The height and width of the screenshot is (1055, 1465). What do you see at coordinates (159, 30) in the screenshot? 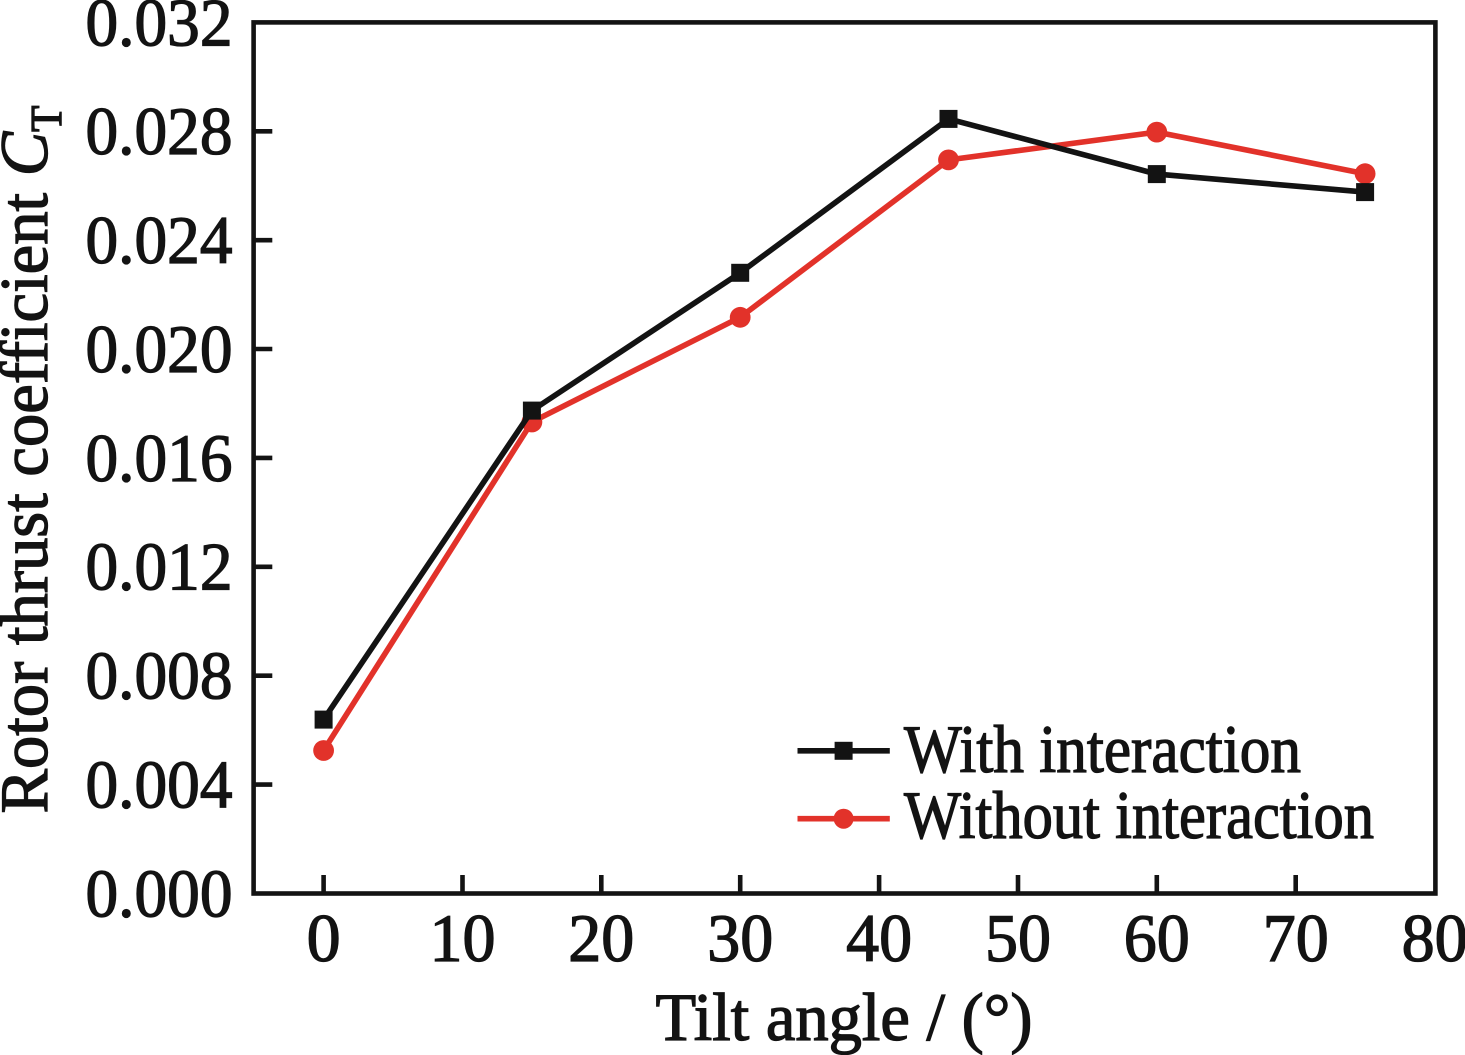
I see `svg-text: 0.032` at bounding box center [159, 30].